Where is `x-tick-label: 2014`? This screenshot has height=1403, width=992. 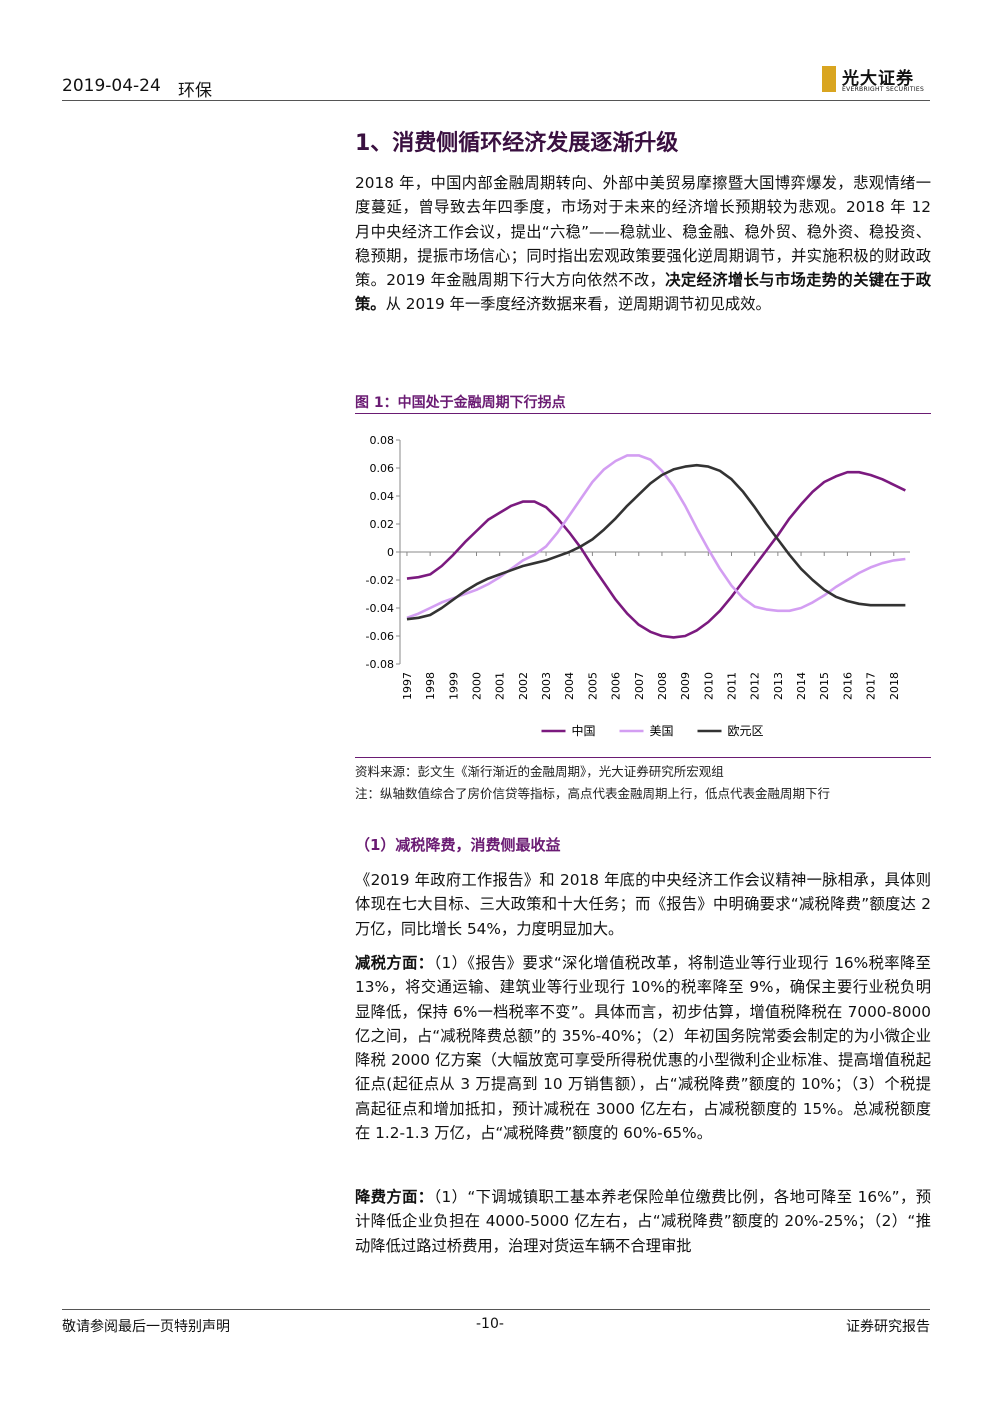 x-tick-label: 2014 is located at coordinates (801, 686).